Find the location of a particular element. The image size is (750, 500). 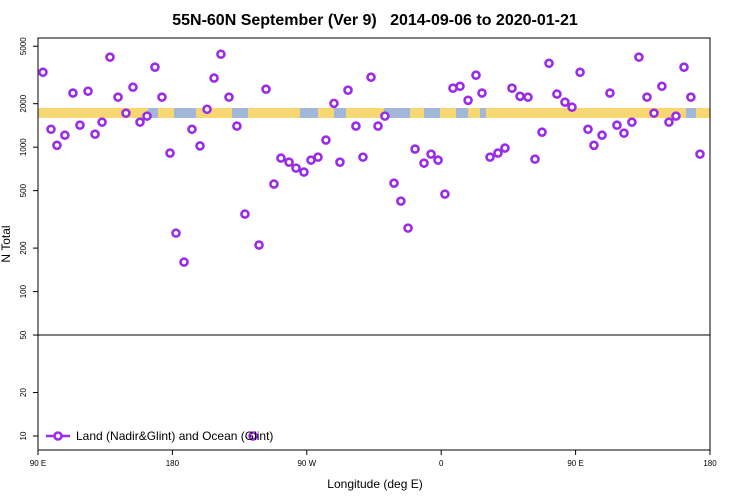

x-tick-label: 90 W is located at coordinates (306, 463).